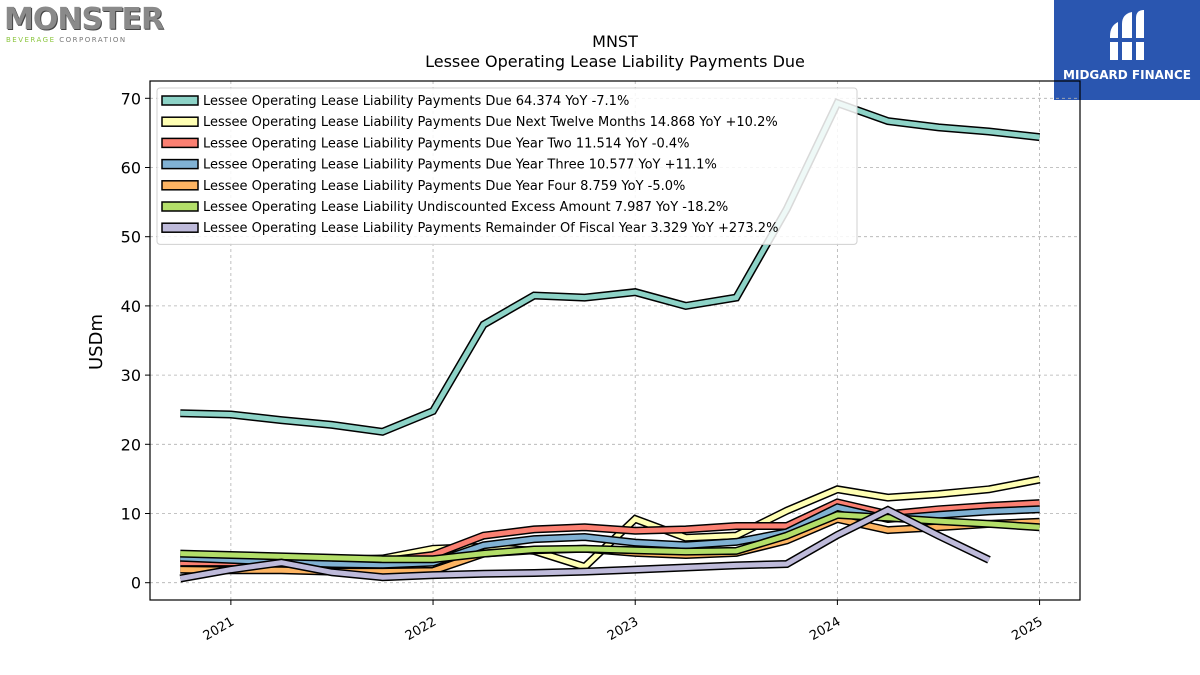 The image size is (1200, 675). Describe the element at coordinates (131, 306) in the screenshot. I see `y-tick-label: 40` at that location.